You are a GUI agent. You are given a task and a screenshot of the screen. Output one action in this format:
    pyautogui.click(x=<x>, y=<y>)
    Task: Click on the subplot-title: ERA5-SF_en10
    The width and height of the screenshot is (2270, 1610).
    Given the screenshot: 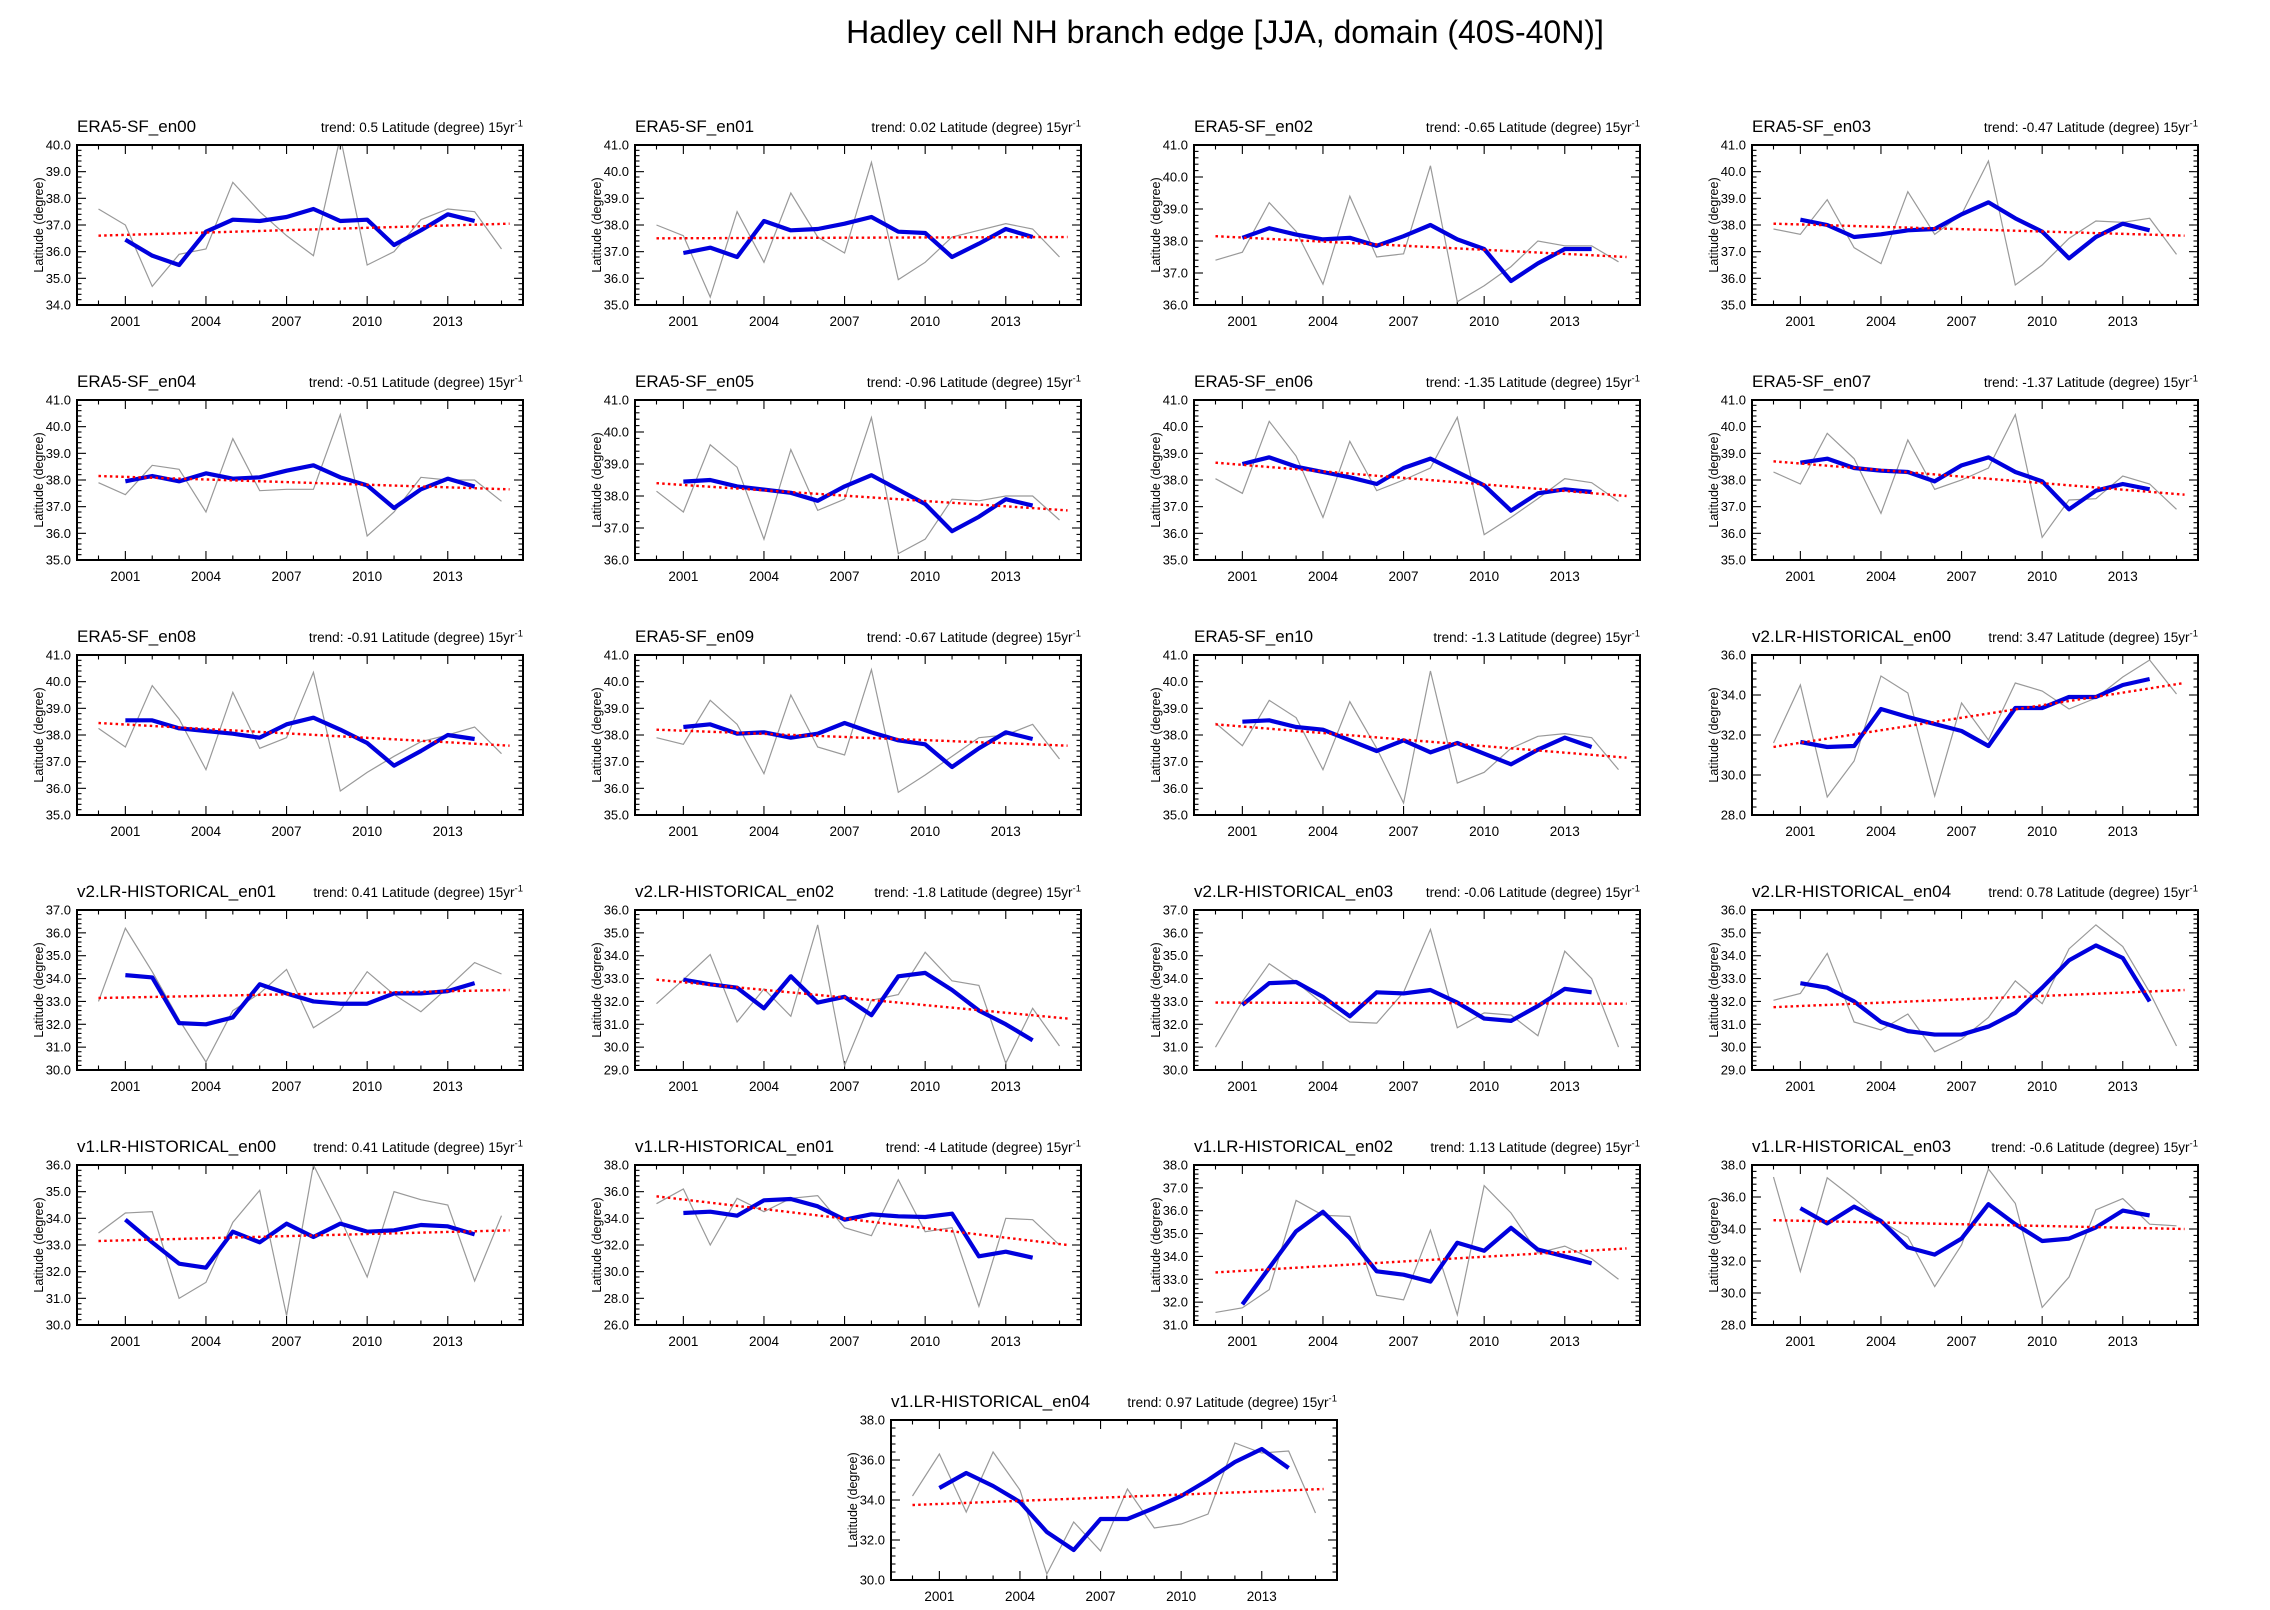 What is the action you would take?
    pyautogui.click(x=1253, y=636)
    